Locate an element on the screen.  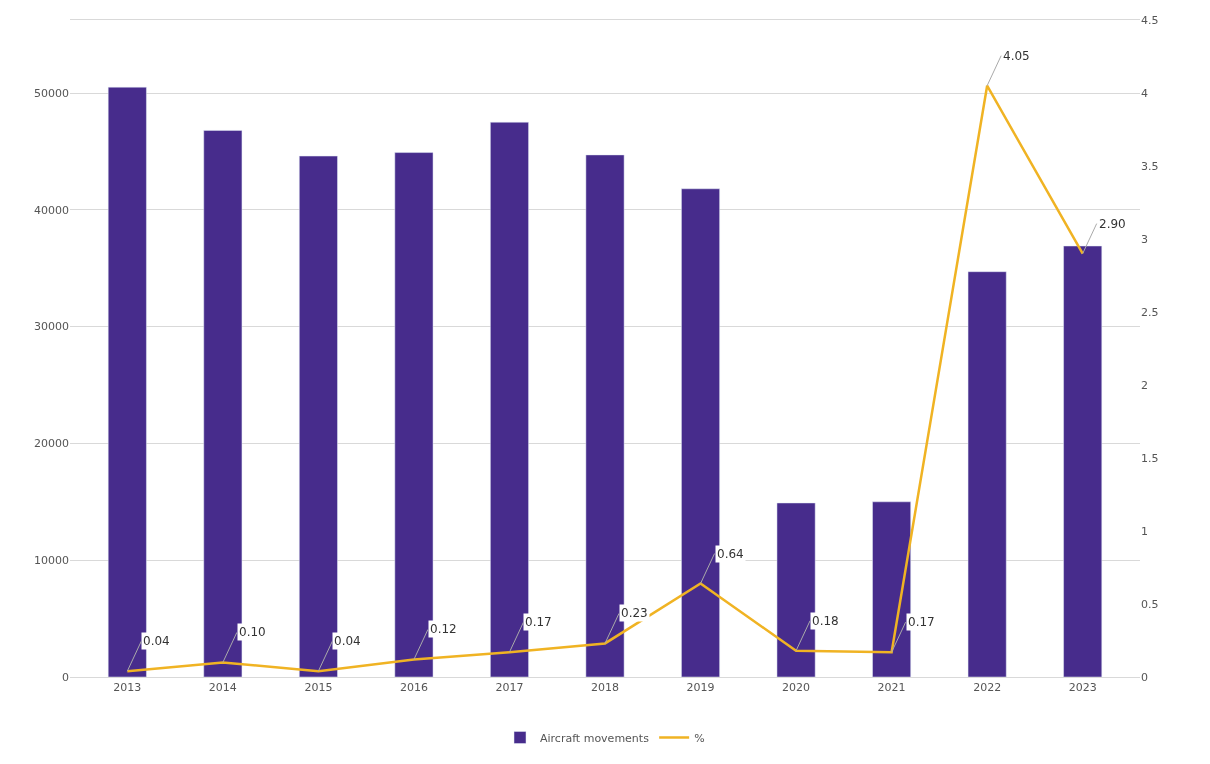
x-tick-label: 2015 is located at coordinates (318, 688).